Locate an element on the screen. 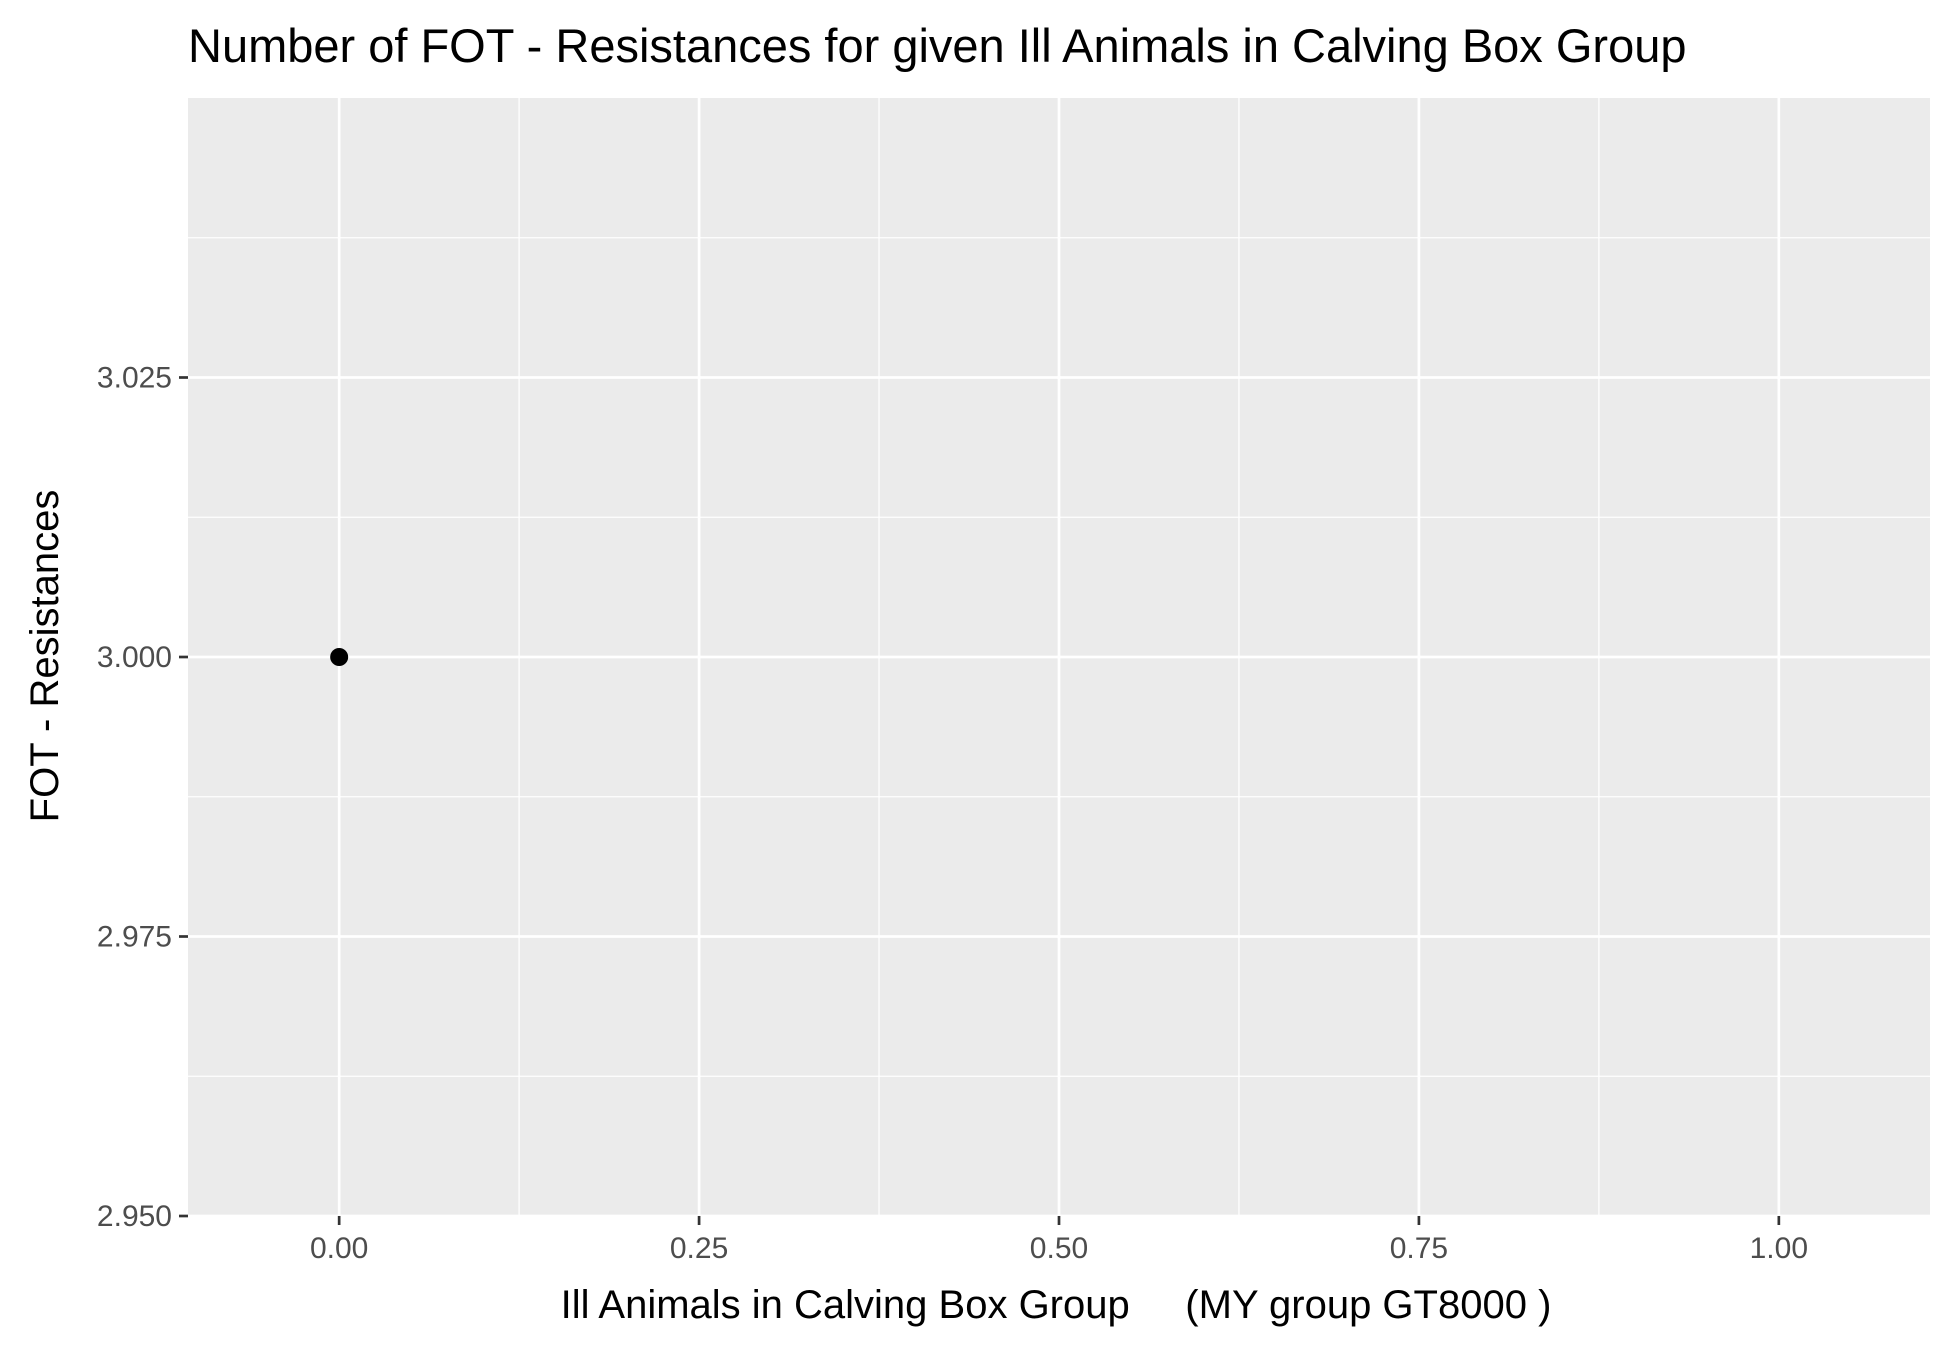 This screenshot has width=1950, height=1349. data-point is located at coordinates (339, 657).